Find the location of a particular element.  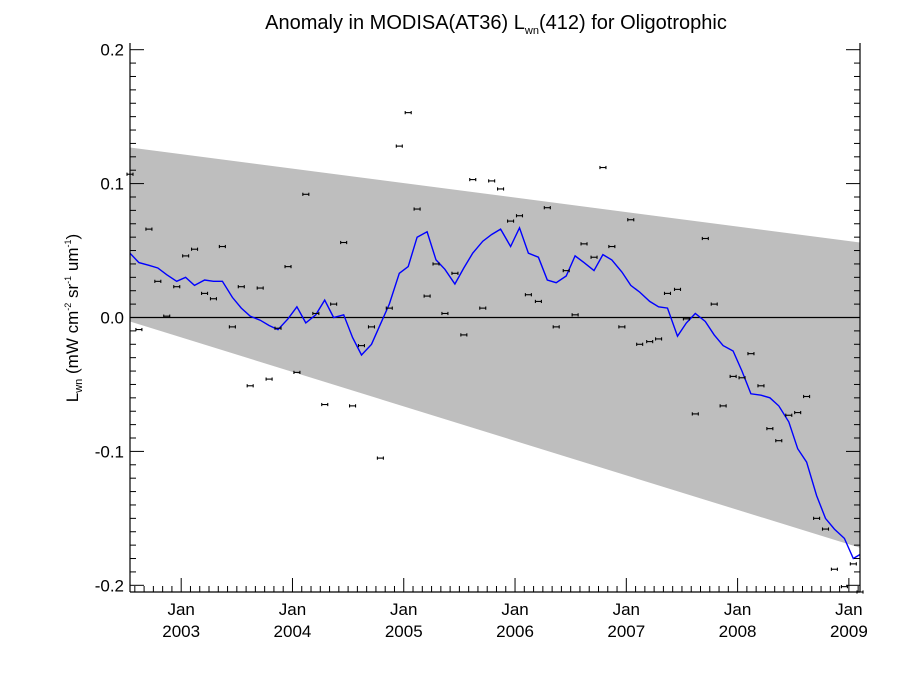

x-tick-year: 2008 is located at coordinates (738, 631).